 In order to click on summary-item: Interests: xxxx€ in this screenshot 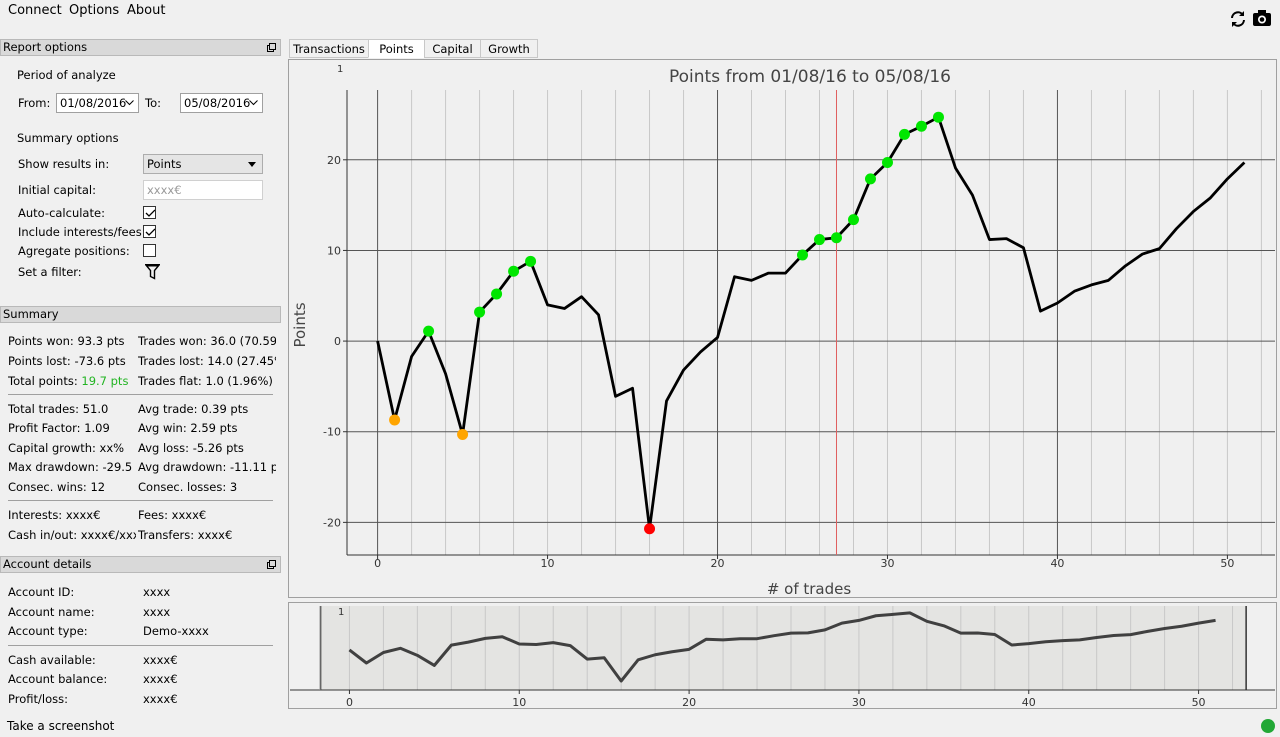, I will do `click(72, 515)`.